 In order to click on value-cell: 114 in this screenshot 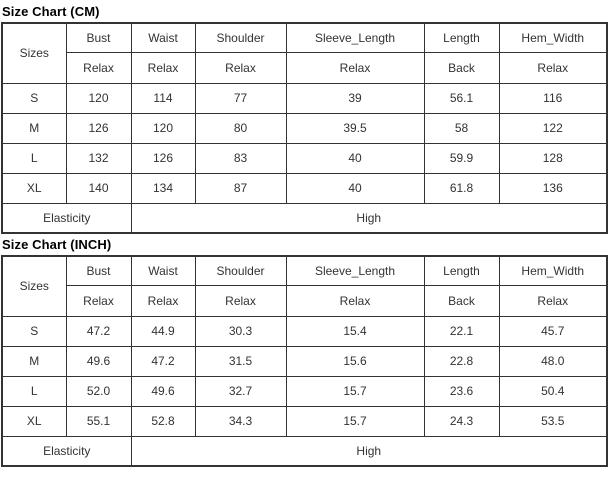, I will do `click(163, 98)`.